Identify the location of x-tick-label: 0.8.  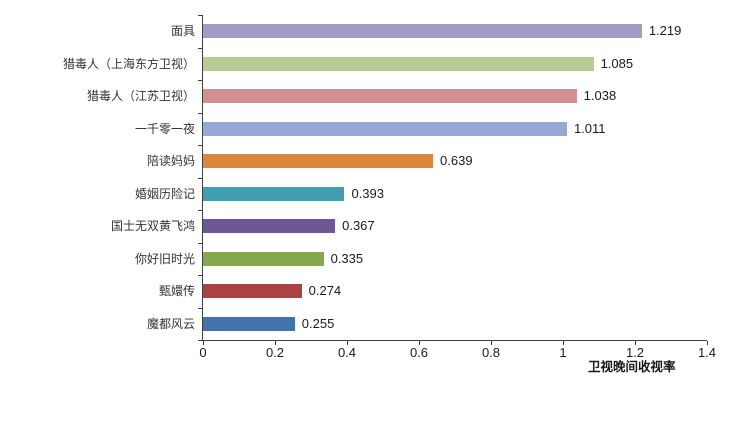
(491, 352).